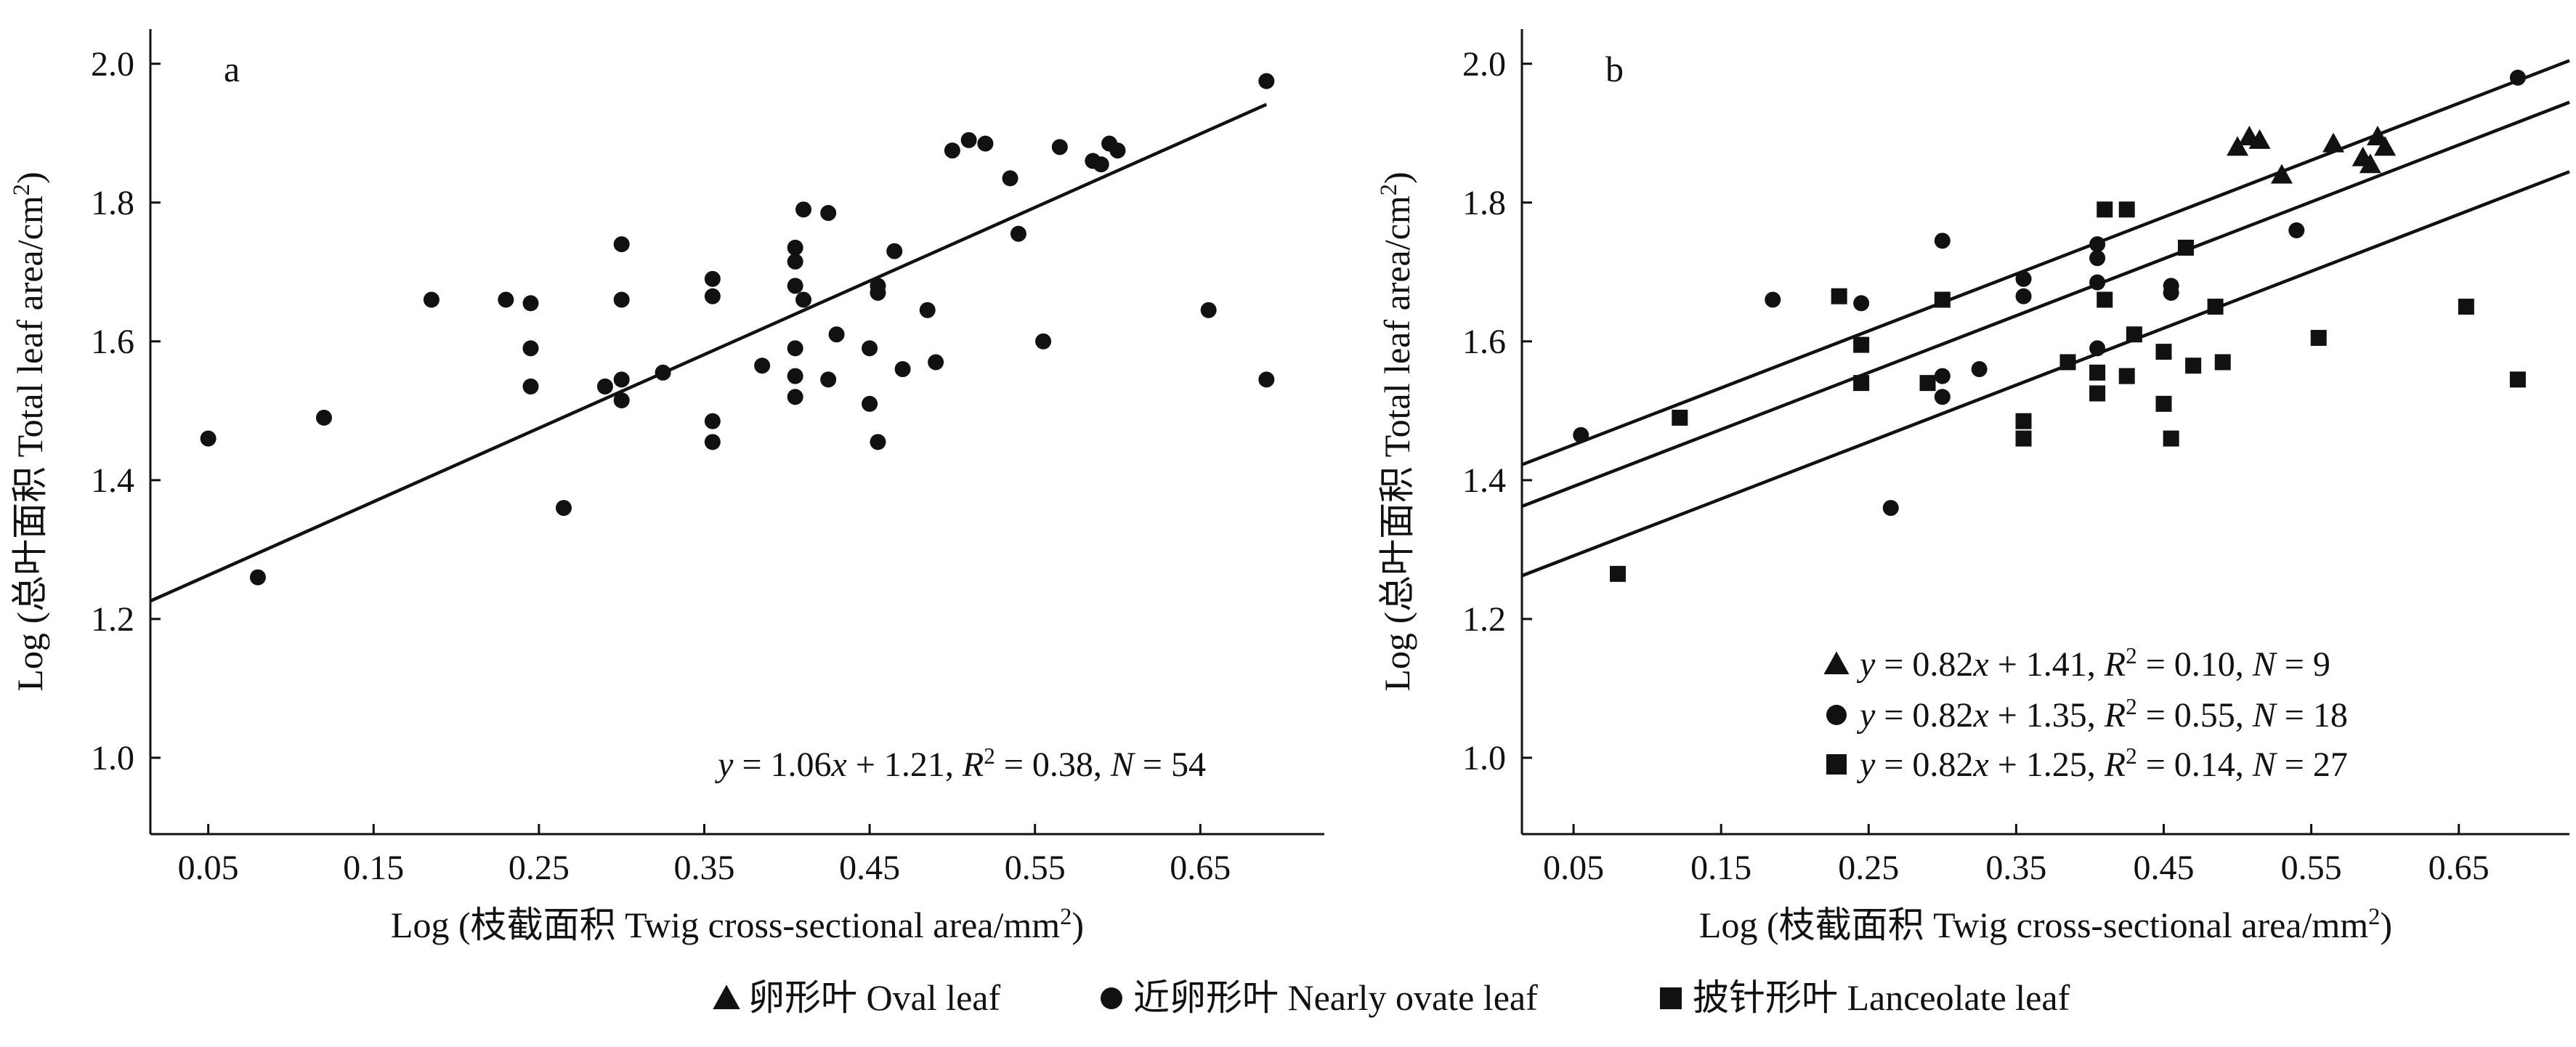 This screenshot has width=2576, height=1047. What do you see at coordinates (112, 203) in the screenshot?
I see `y-tick-label: 1.8` at bounding box center [112, 203].